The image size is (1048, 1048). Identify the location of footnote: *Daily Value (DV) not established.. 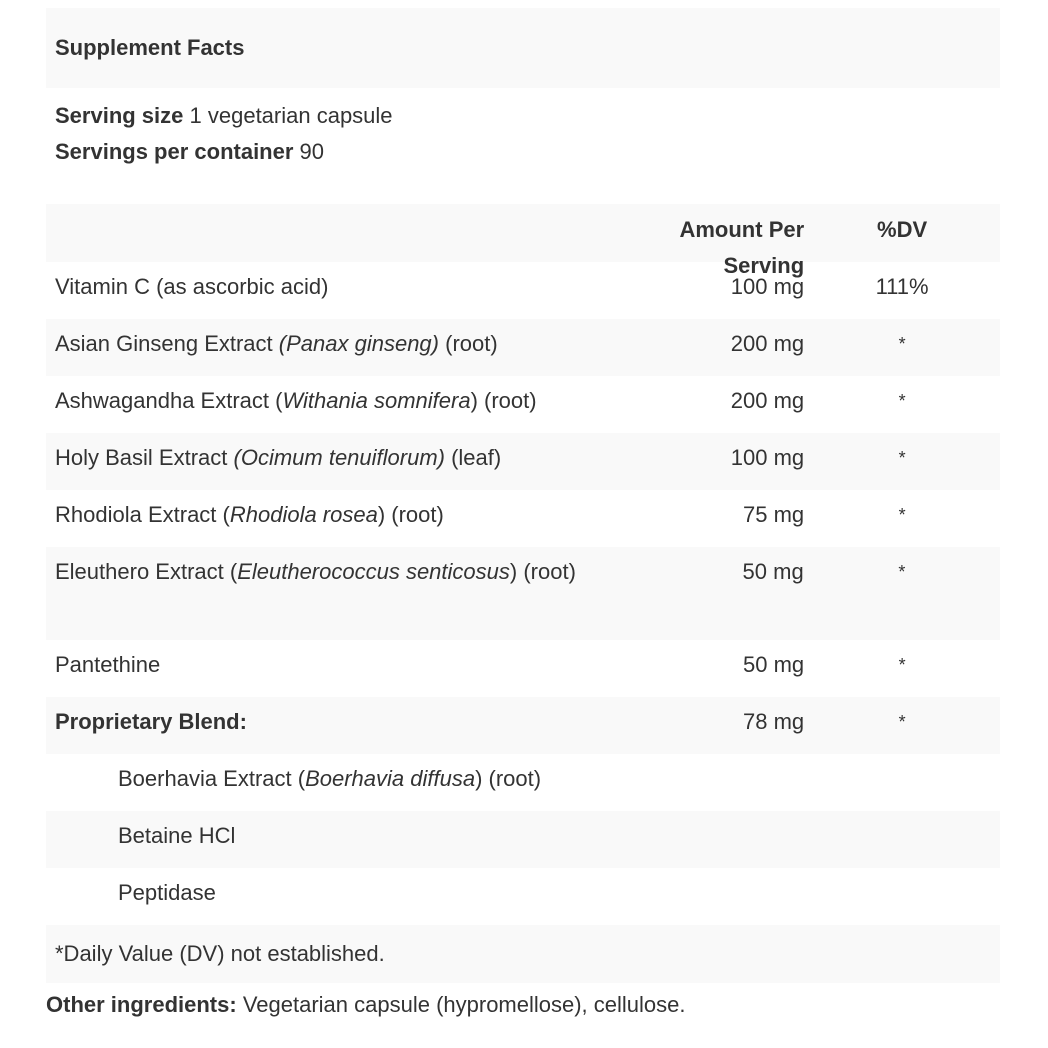
(523, 954).